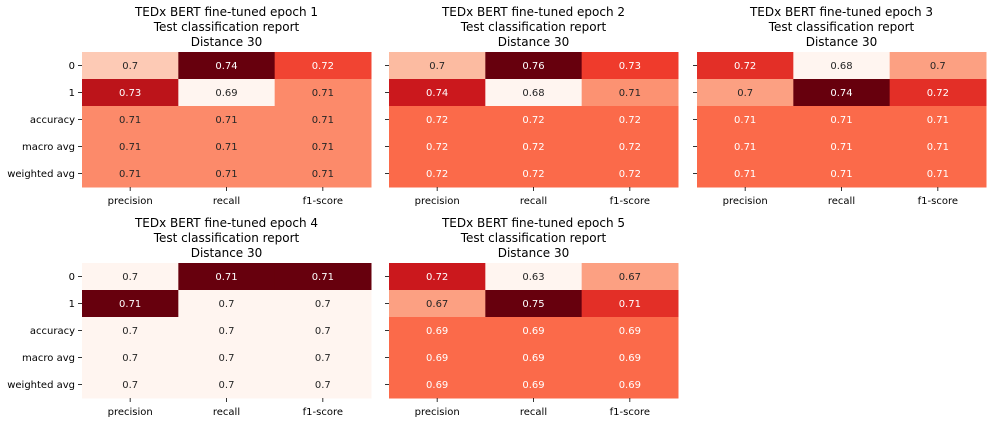  I want to click on cell-label-2-4-0: 0.72, so click(437, 174).